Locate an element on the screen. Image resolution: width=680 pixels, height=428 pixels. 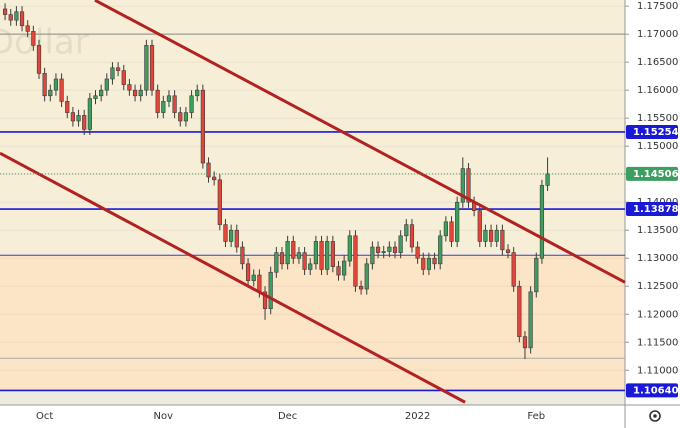
x-tick-label: Oct is located at coordinates (44, 416).